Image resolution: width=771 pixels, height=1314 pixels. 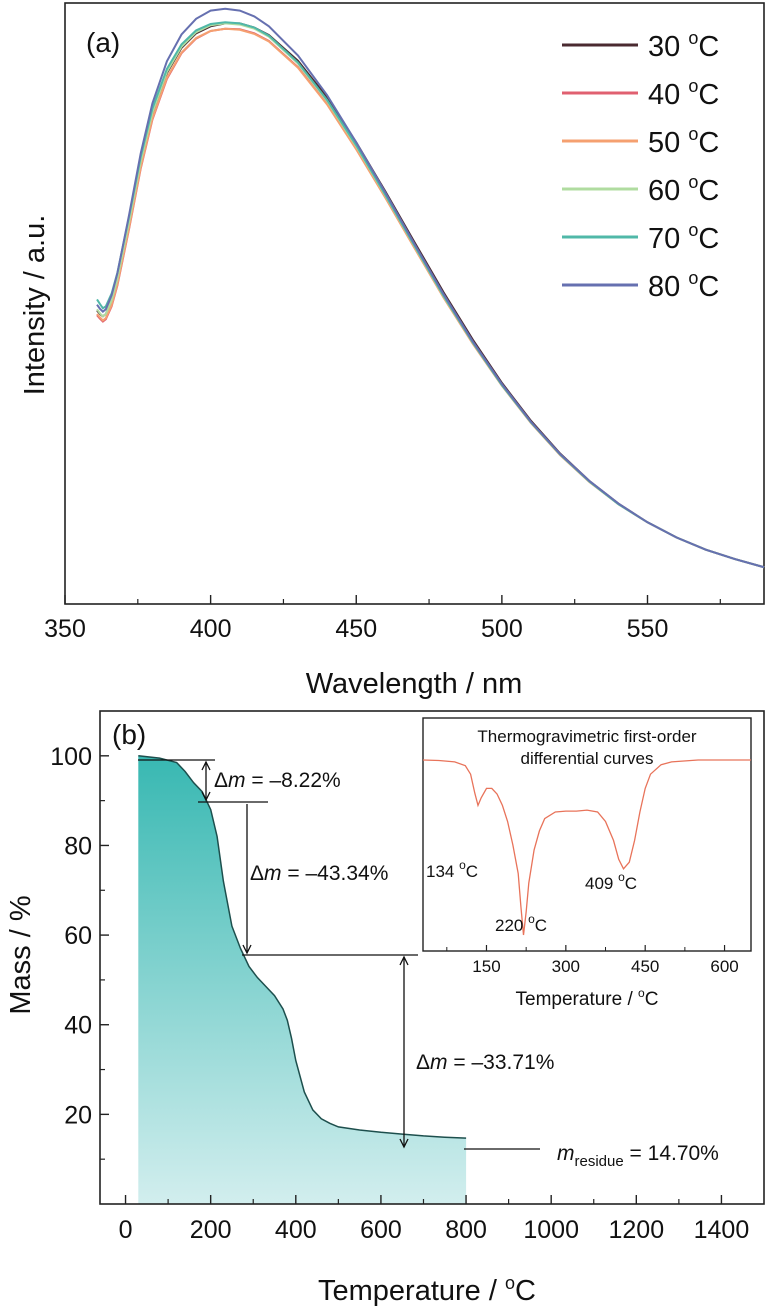 I want to click on arrow-step2-head, so click(x=247, y=949).